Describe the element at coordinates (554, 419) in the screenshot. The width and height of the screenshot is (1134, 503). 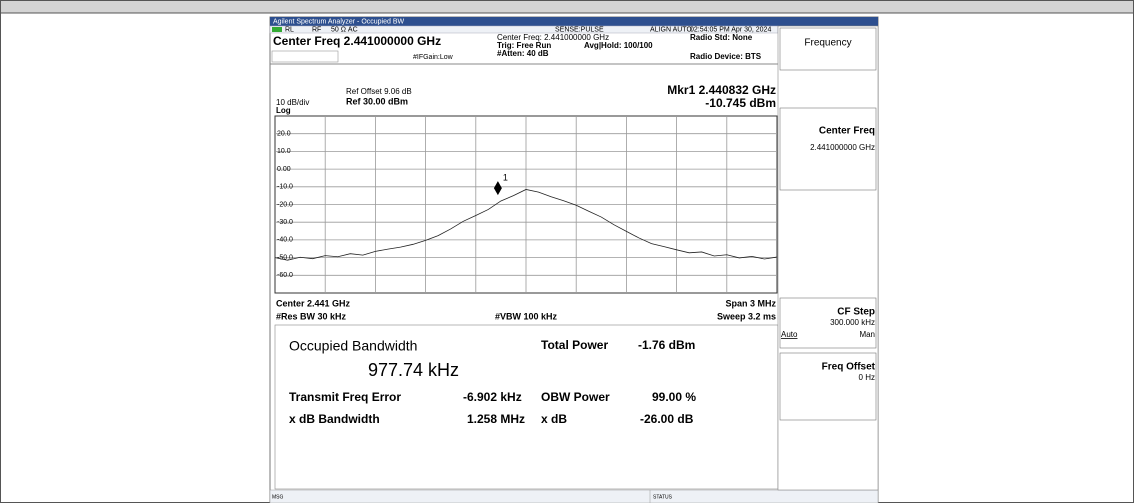
I see `xdb-label: x dB` at that location.